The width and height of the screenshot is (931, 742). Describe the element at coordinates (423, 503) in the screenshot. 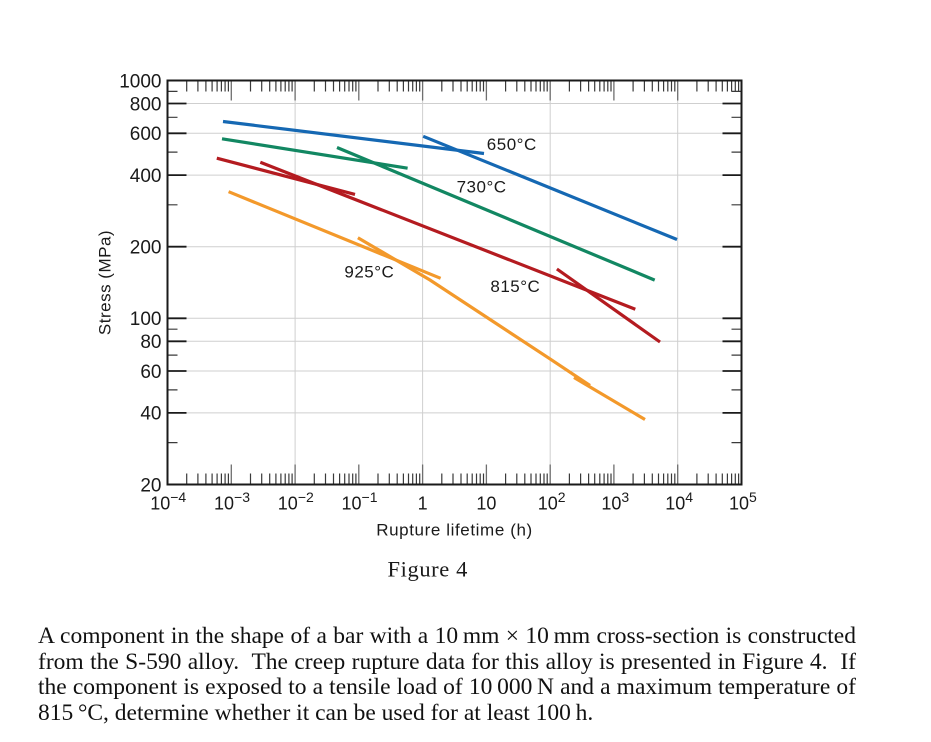

I see `svg-text: 1` at that location.